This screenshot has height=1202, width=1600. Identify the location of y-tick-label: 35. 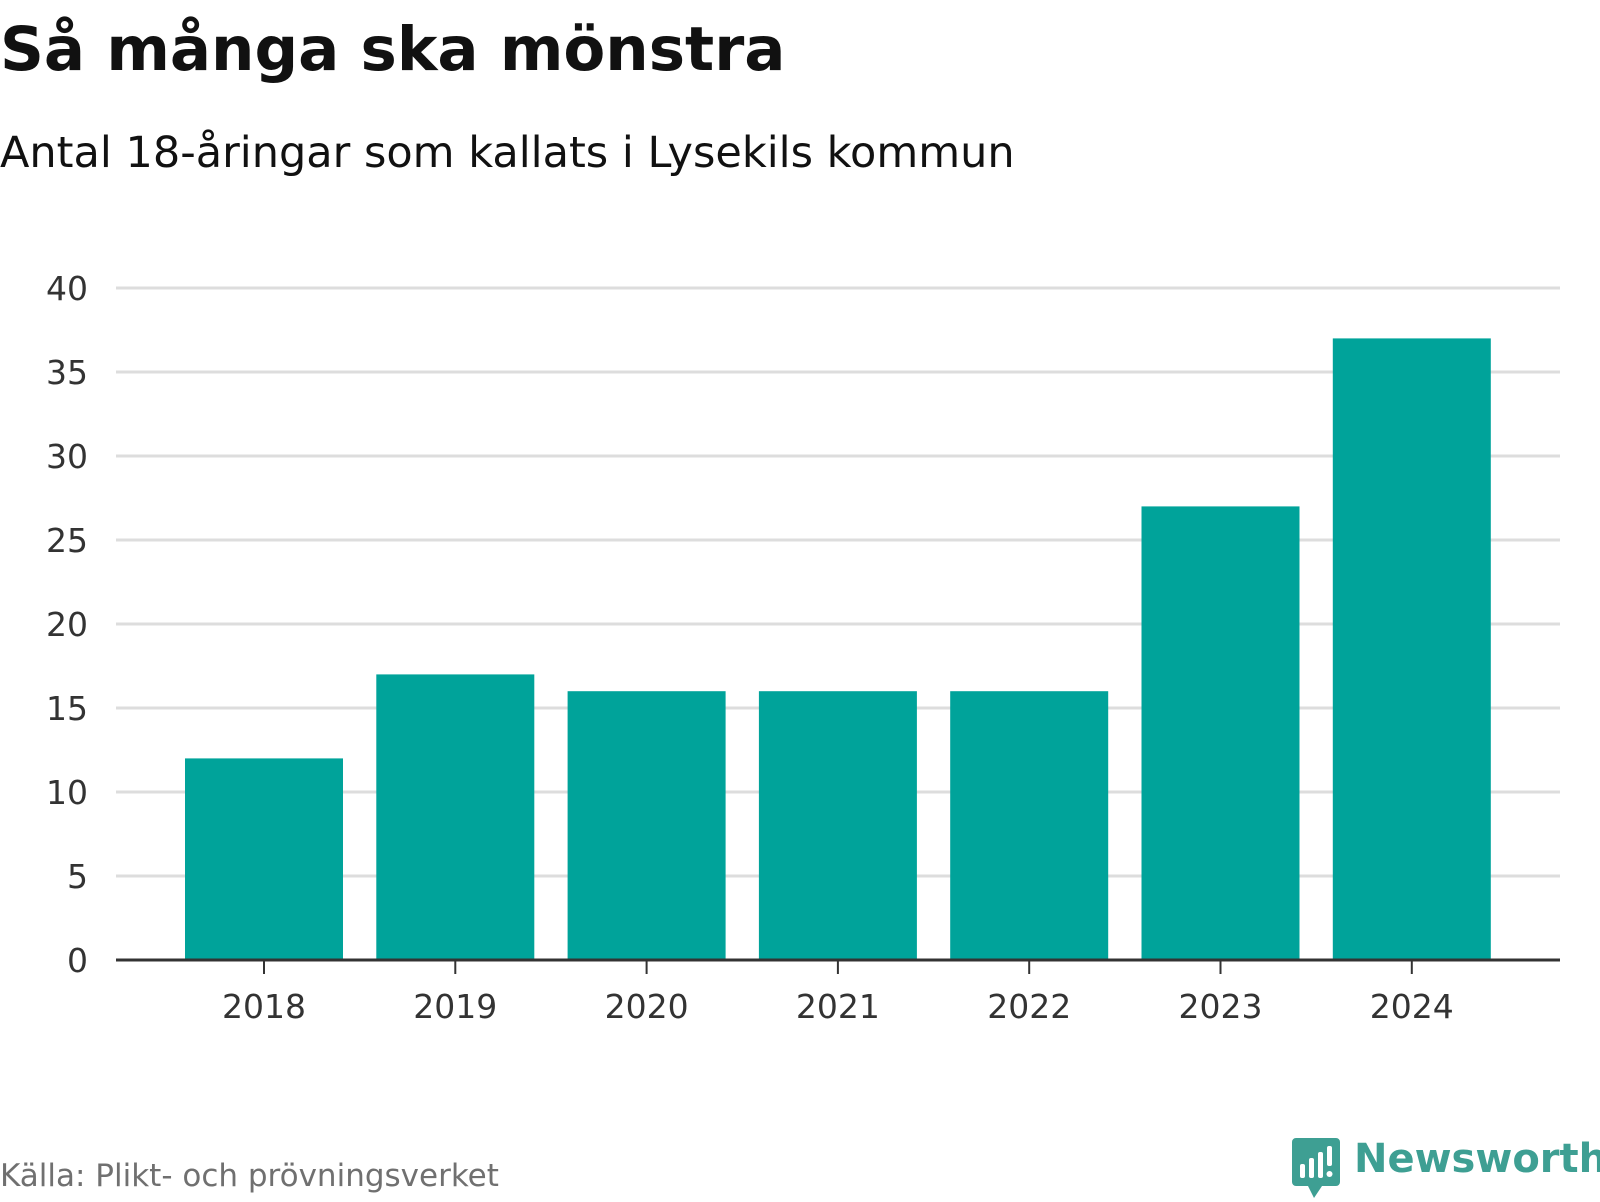
(67, 372).